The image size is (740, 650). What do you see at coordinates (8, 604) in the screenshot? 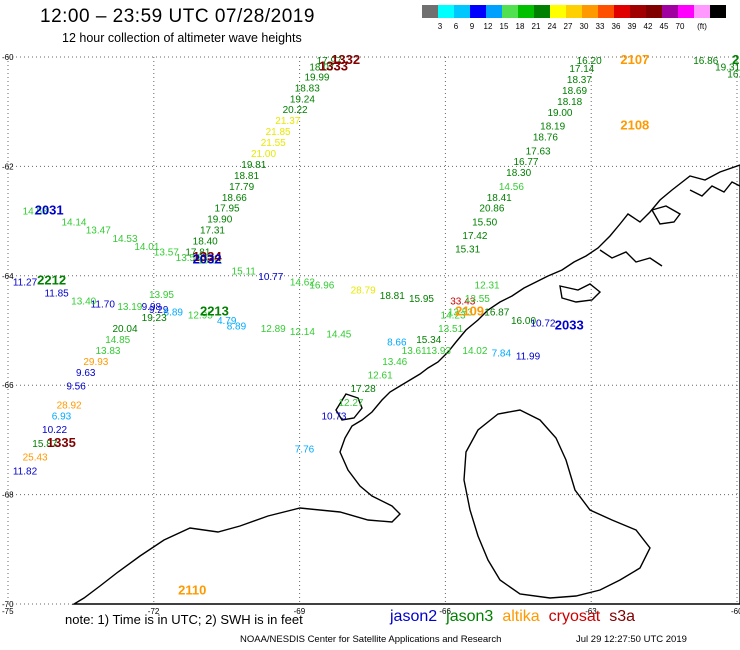
I see `latitude-label: -70` at bounding box center [8, 604].